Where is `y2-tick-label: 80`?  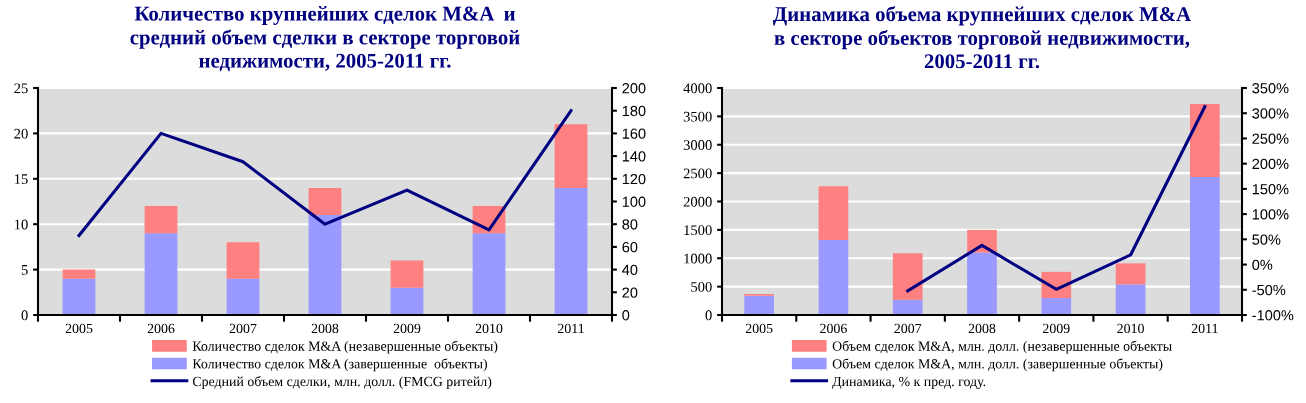 y2-tick-label: 80 is located at coordinates (630, 224).